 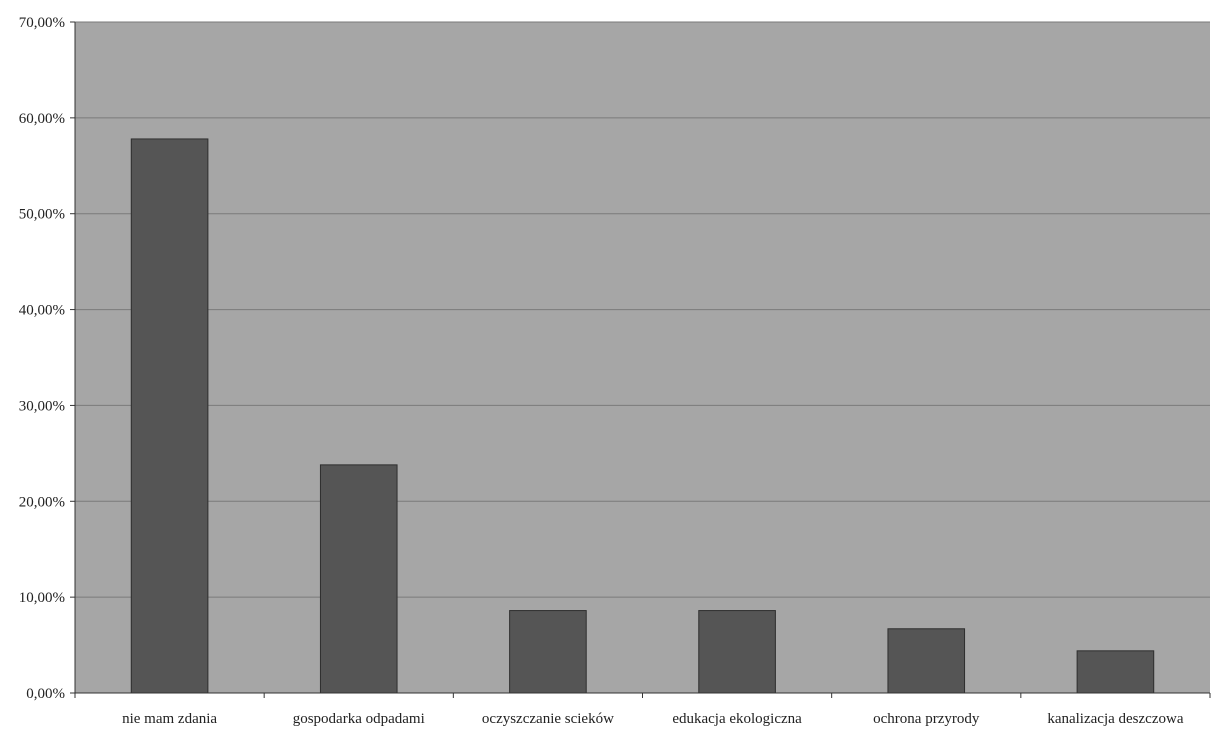 What do you see at coordinates (1115, 719) in the screenshot?
I see `x-tick-label: kanalizacja deszczowa` at bounding box center [1115, 719].